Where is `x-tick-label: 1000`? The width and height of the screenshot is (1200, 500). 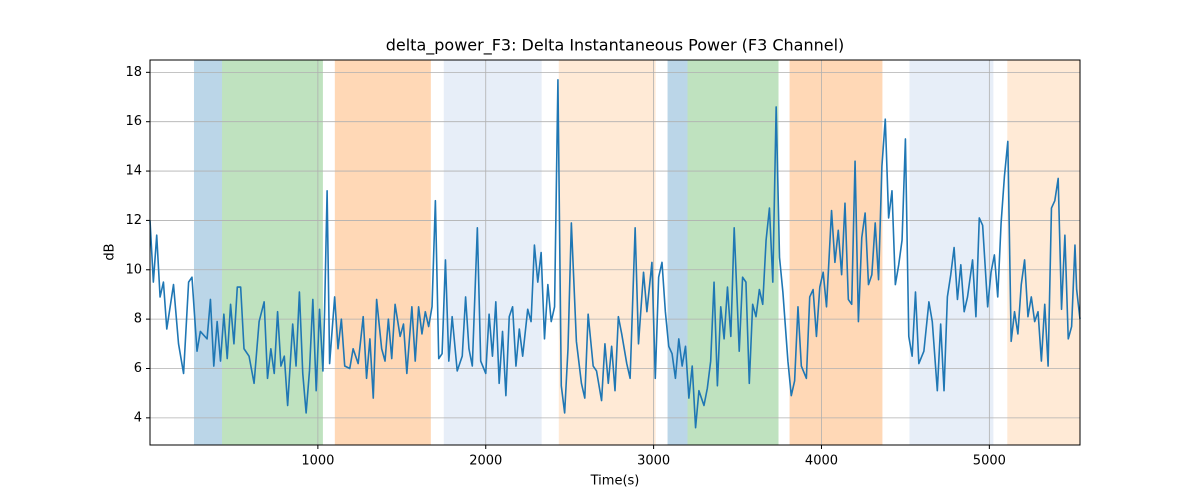 x-tick-label: 1000 is located at coordinates (317, 461).